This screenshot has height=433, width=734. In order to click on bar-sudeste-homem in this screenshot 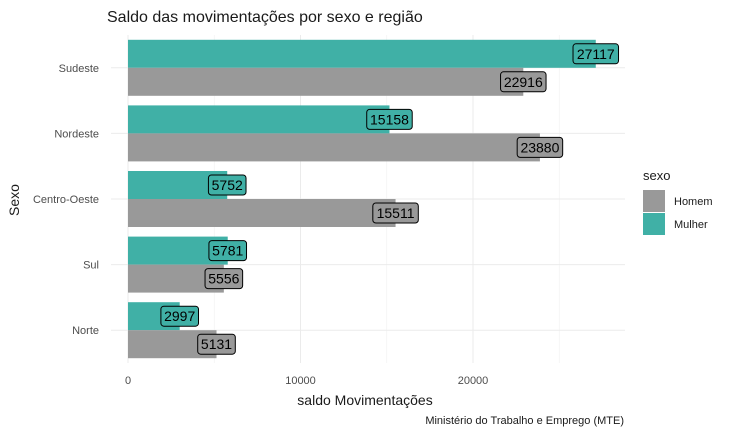, I will do `click(326, 81)`.